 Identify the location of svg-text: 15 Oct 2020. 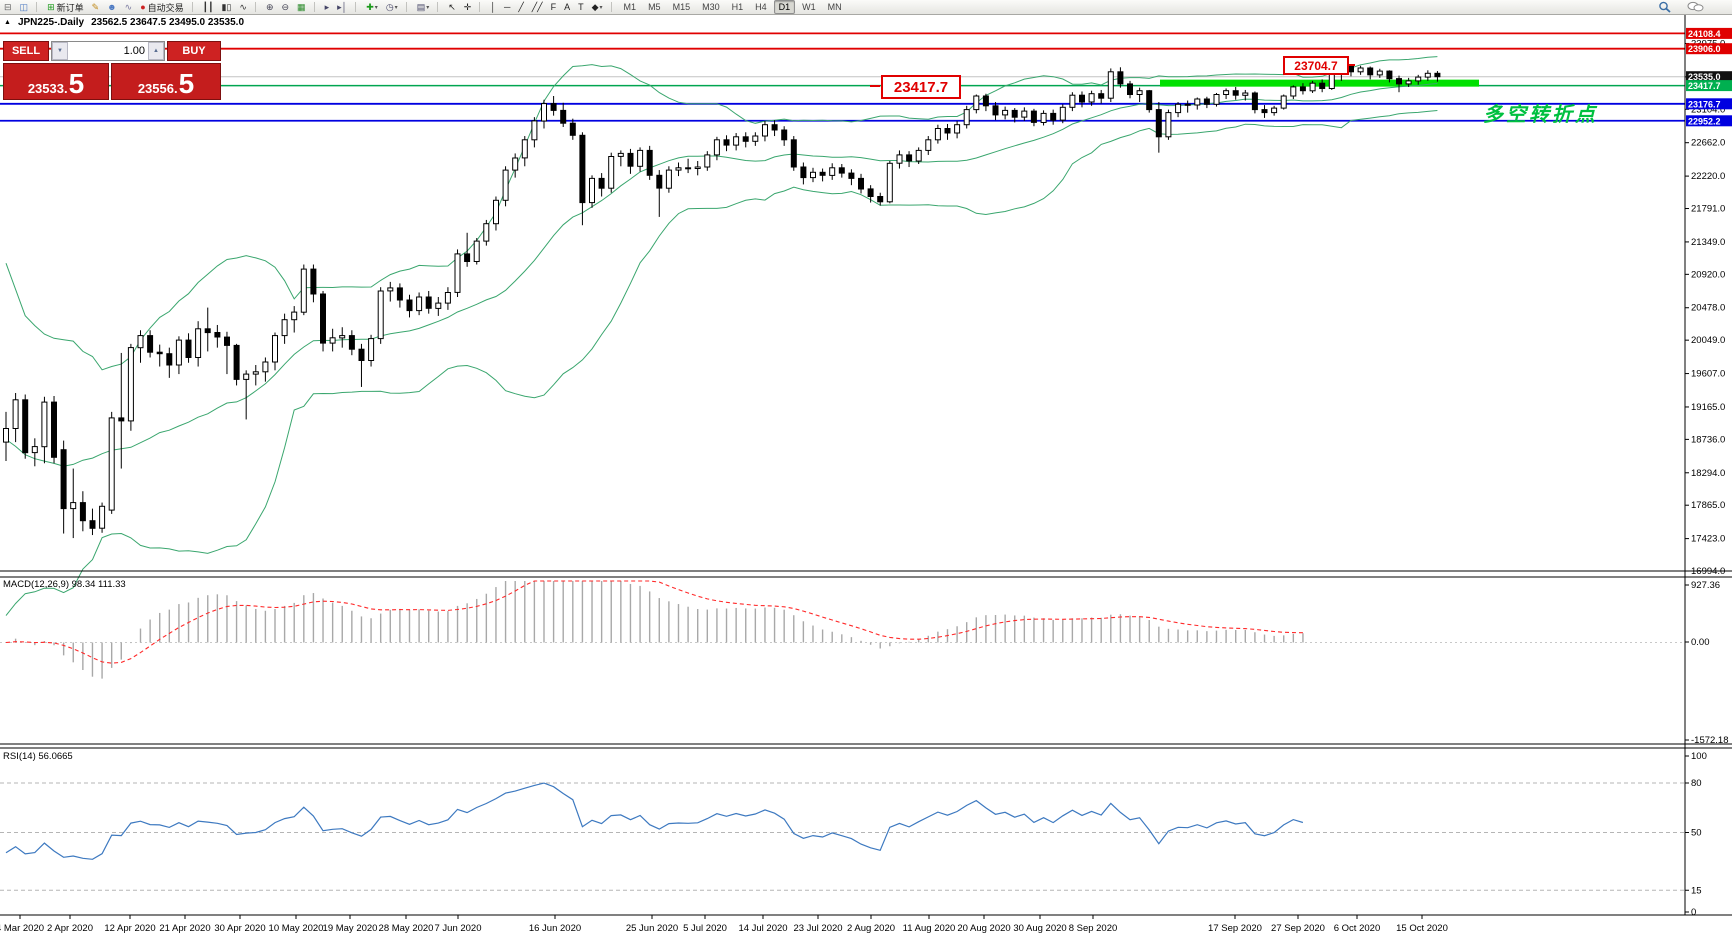
(1422, 928).